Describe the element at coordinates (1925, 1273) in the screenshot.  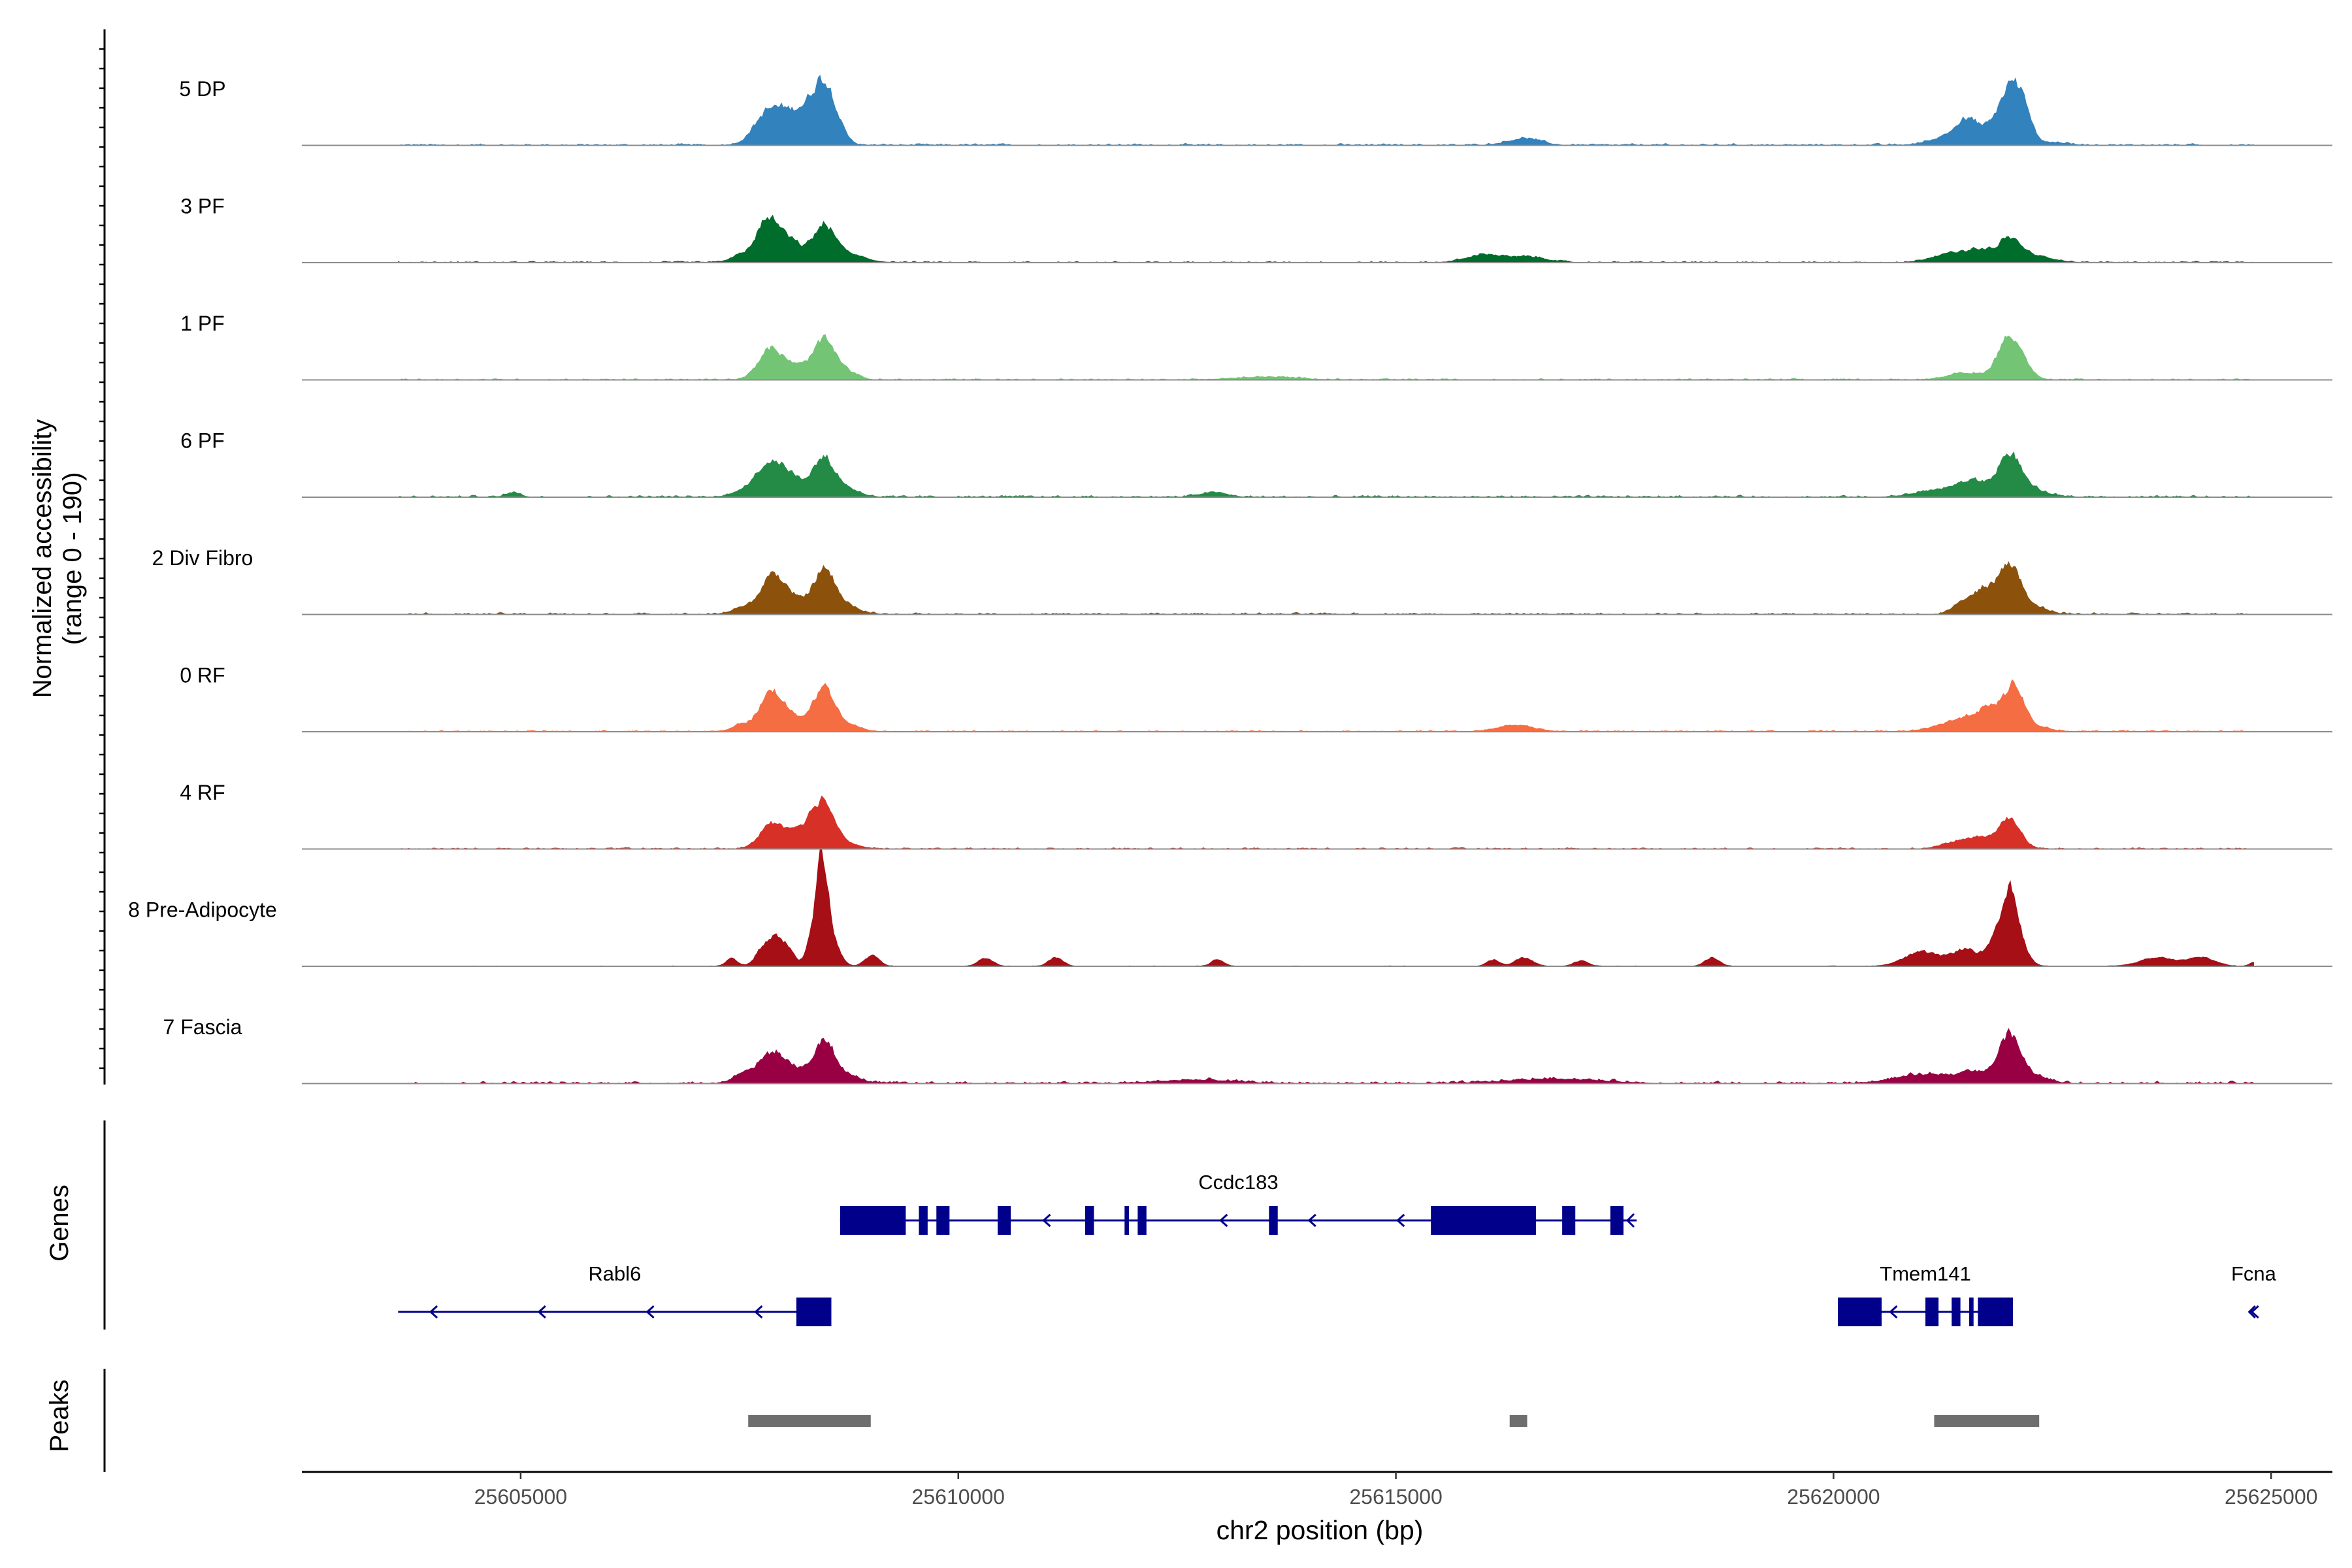
I see `gene-label: Tmem141` at that location.